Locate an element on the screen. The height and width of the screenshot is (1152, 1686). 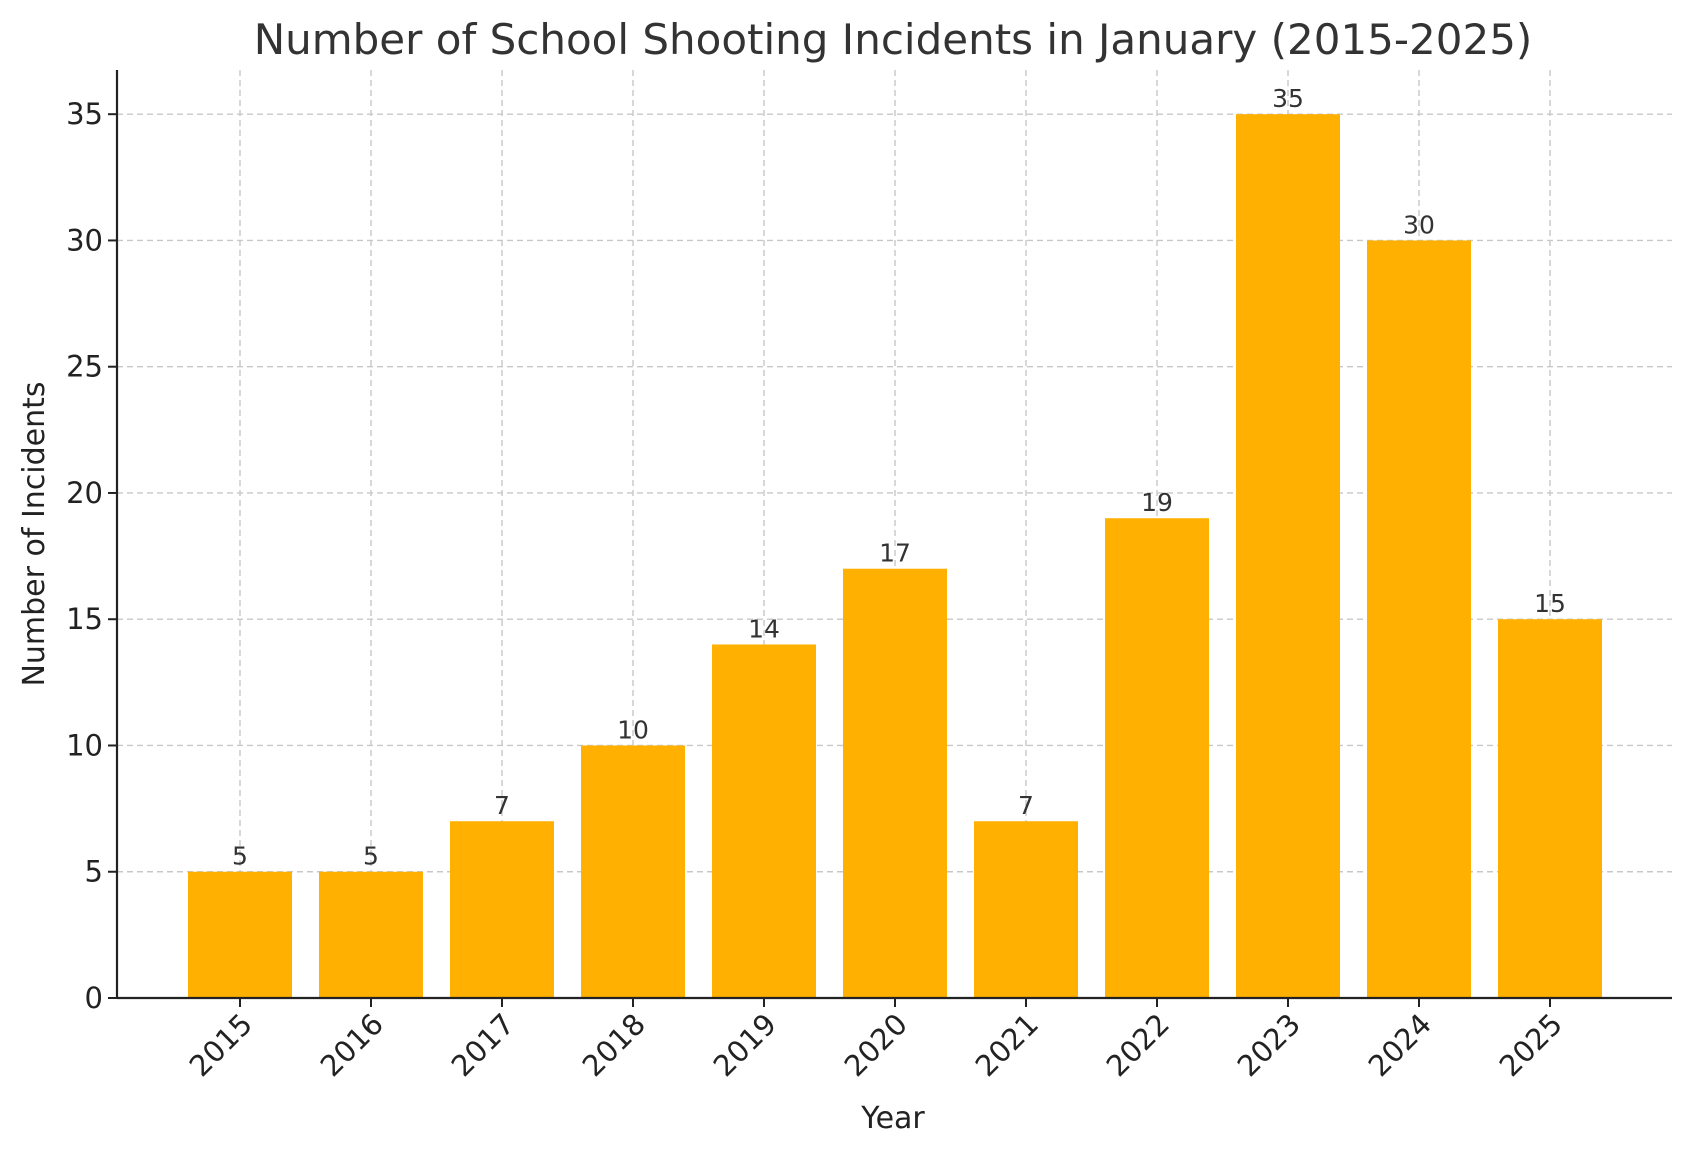
data-label-2025: 15 is located at coordinates (1550, 603).